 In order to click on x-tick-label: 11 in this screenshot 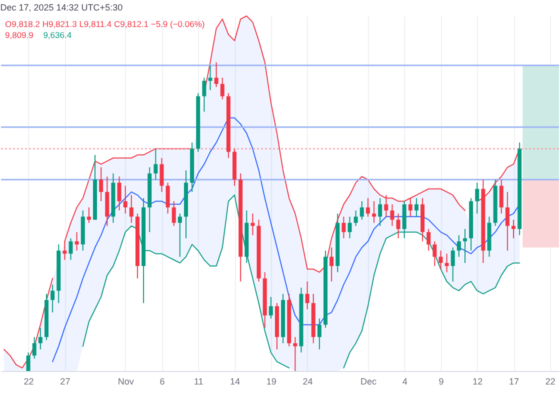, I will do `click(199, 381)`.